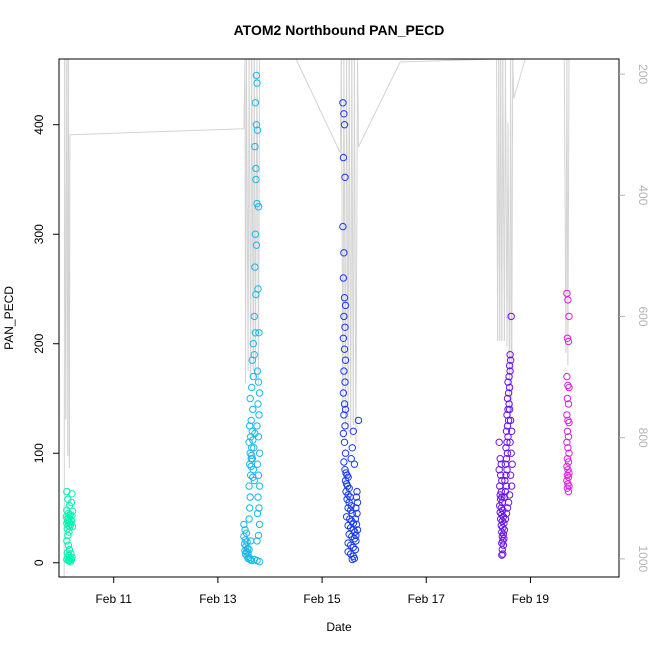 The height and width of the screenshot is (650, 650). What do you see at coordinates (531, 599) in the screenshot?
I see `x-tick-label: Feb 19` at bounding box center [531, 599].